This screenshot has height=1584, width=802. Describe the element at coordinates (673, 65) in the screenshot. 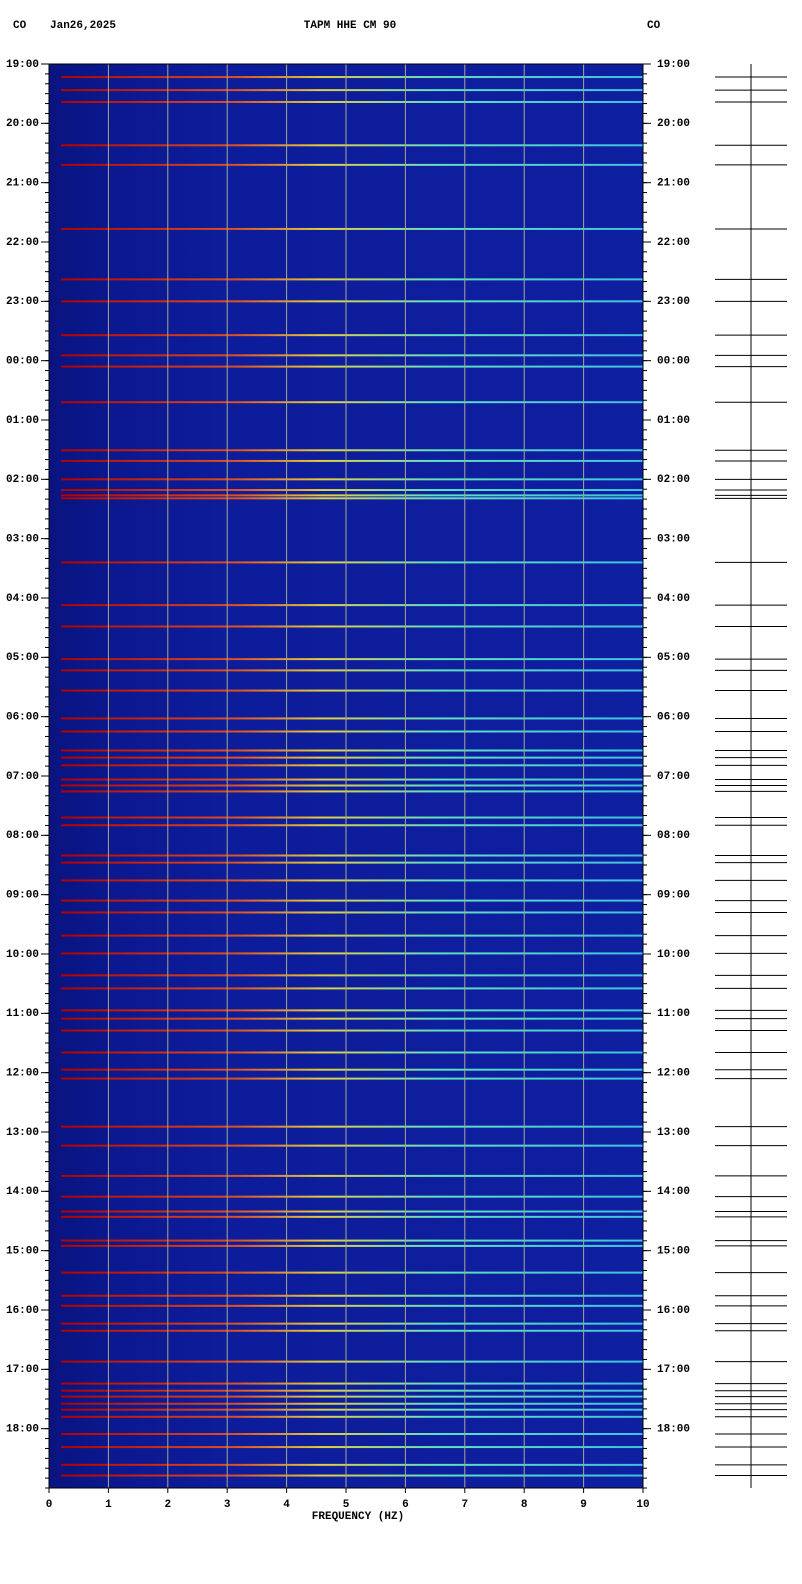

I see `y-tick-label-right: 19:00` at that location.